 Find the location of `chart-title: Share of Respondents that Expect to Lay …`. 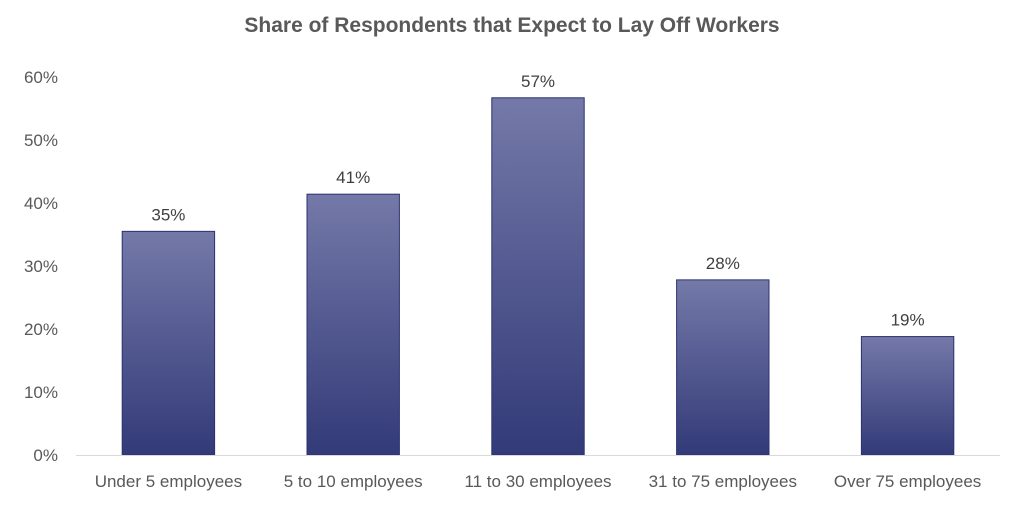

chart-title: Share of Respondents that Expect to Lay … is located at coordinates (512, 25).